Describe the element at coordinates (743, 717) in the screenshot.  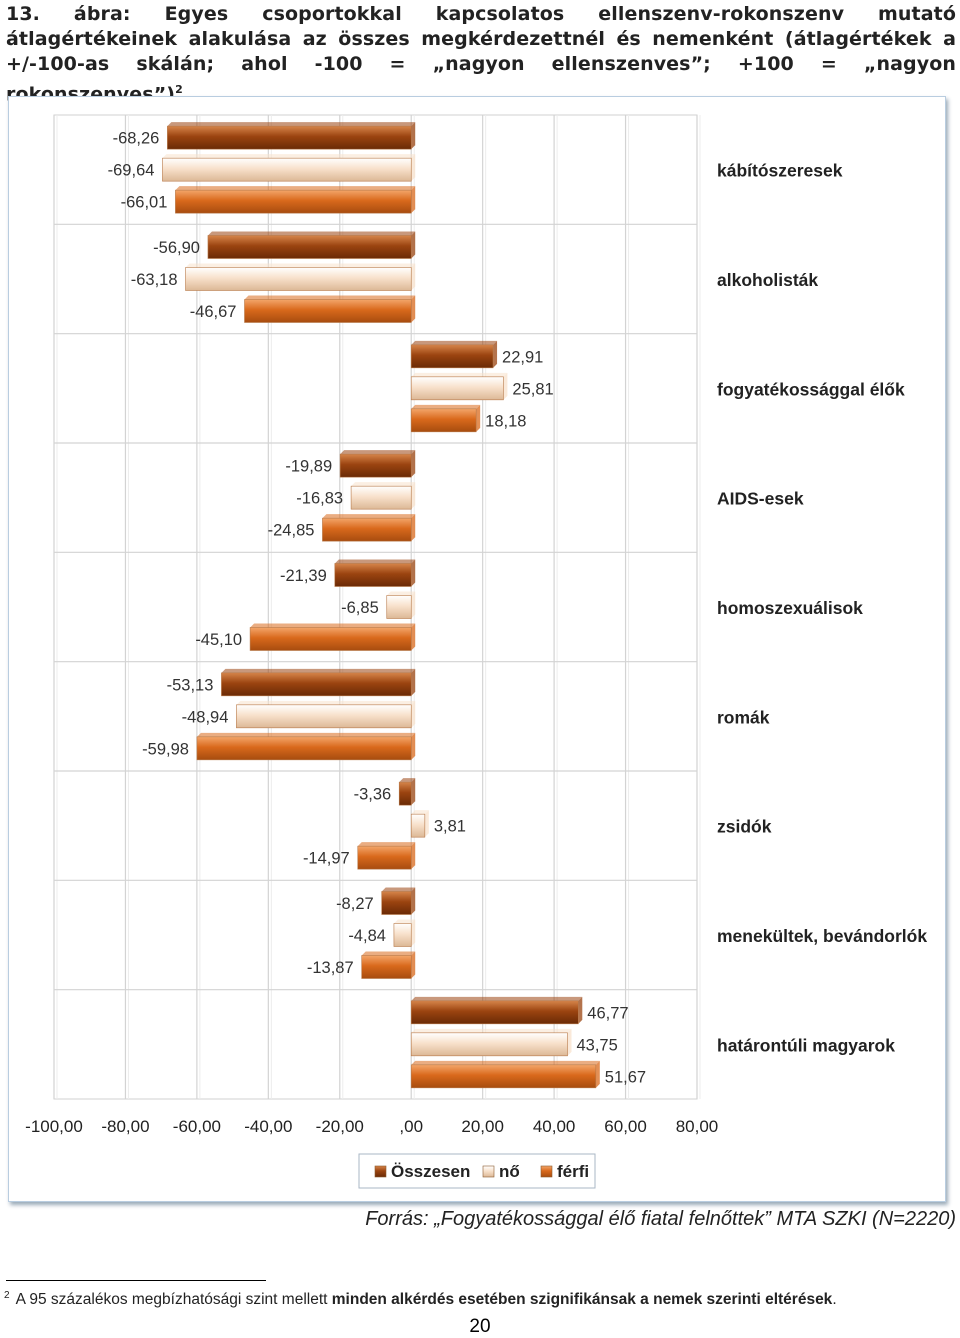
I see `category-label: romák` at that location.